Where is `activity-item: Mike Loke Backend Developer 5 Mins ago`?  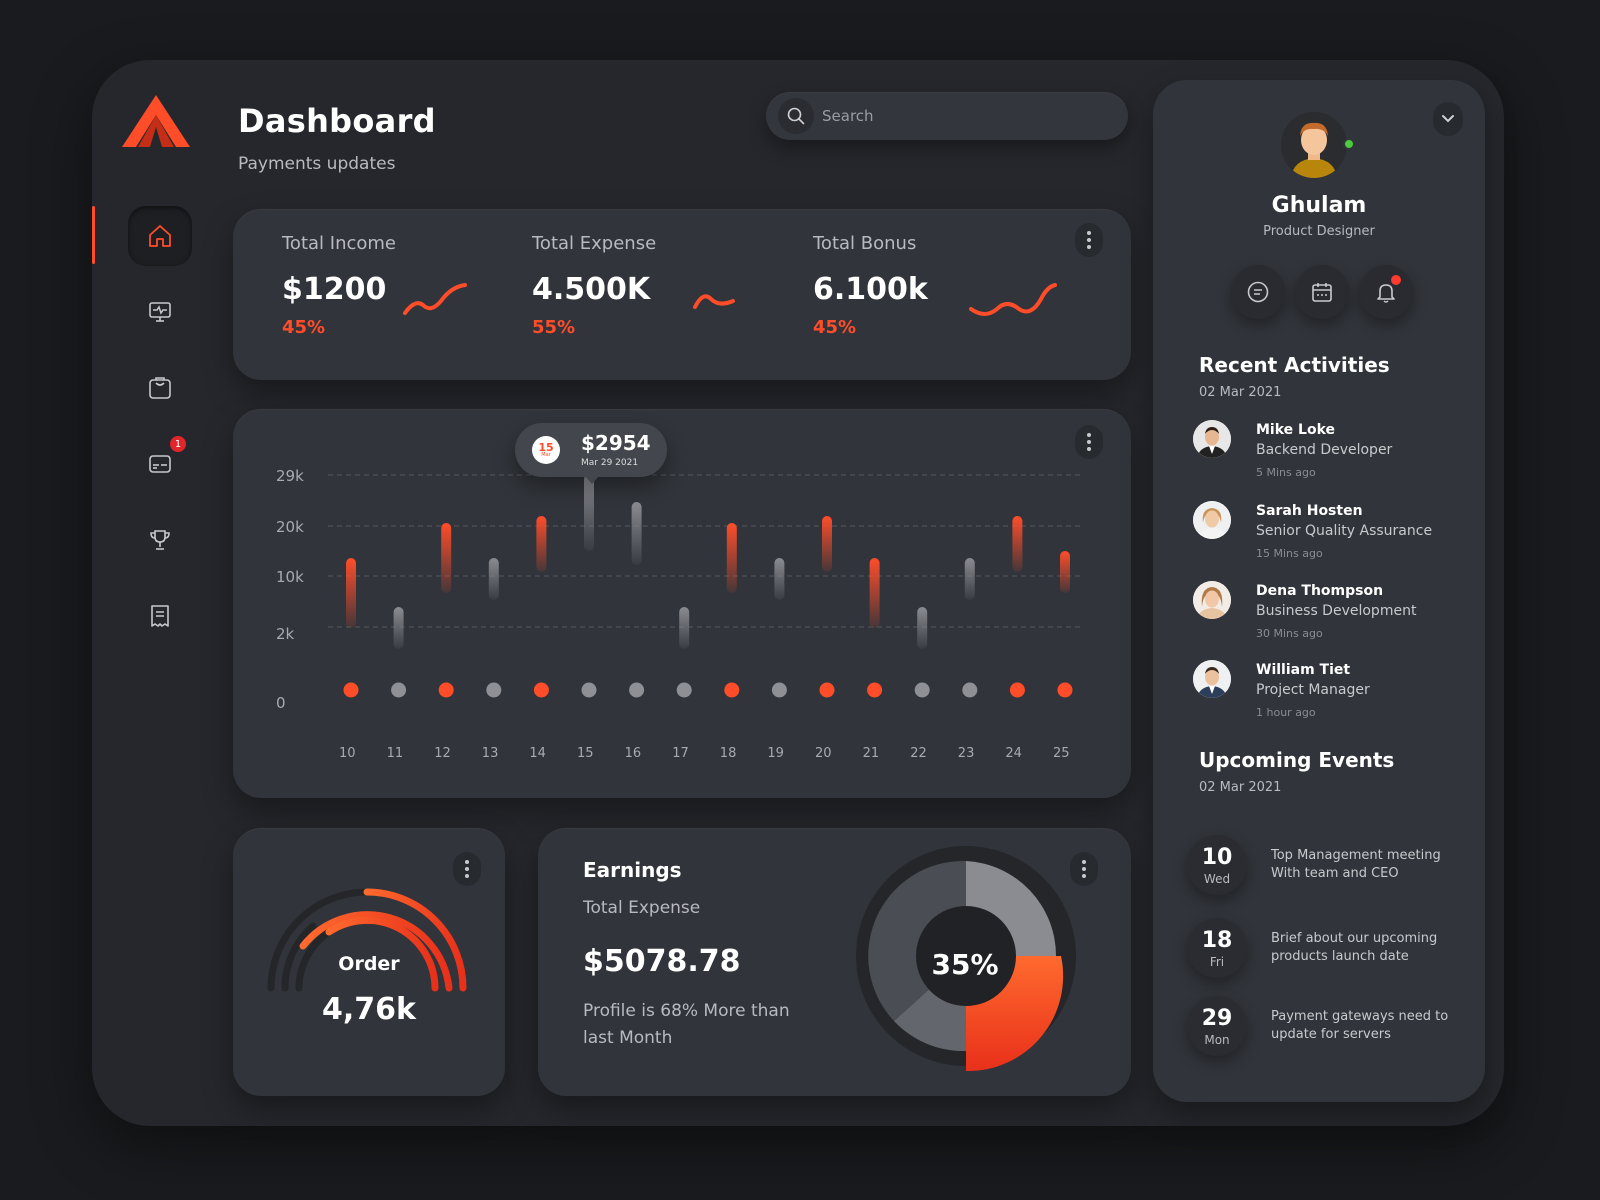 activity-item: Mike Loke Backend Developer 5 Mins ago is located at coordinates (1328, 455).